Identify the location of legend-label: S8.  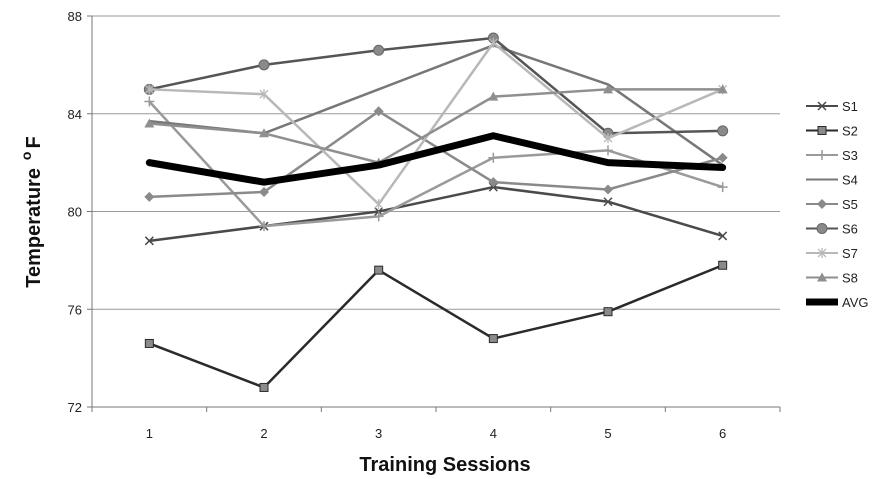
(850, 278).